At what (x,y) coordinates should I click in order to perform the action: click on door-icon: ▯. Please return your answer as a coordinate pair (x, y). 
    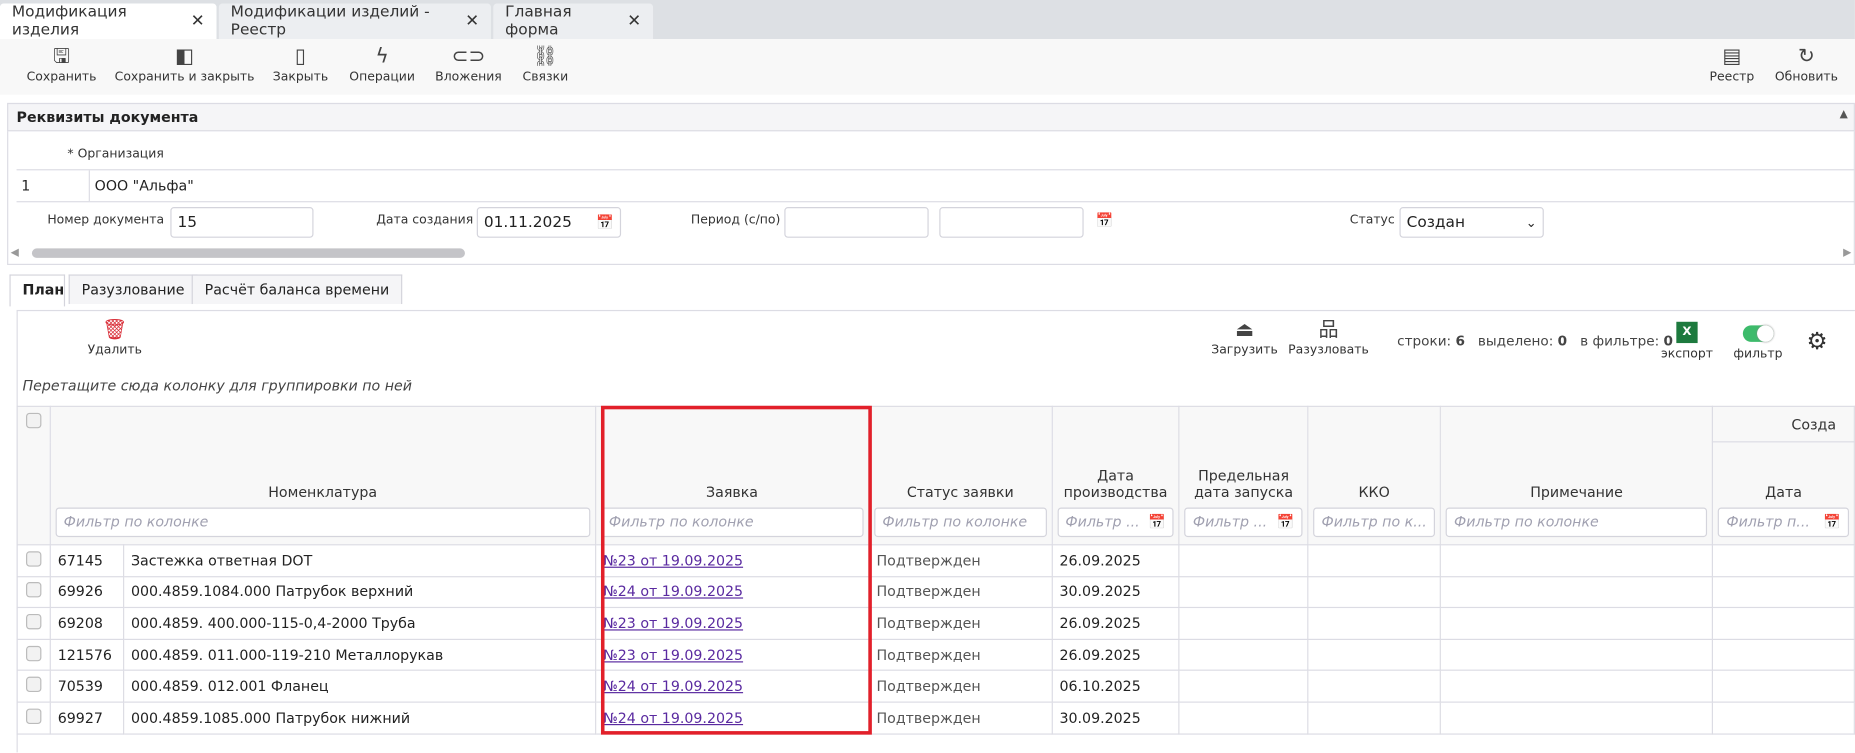
    Looking at the image, I should click on (300, 56).